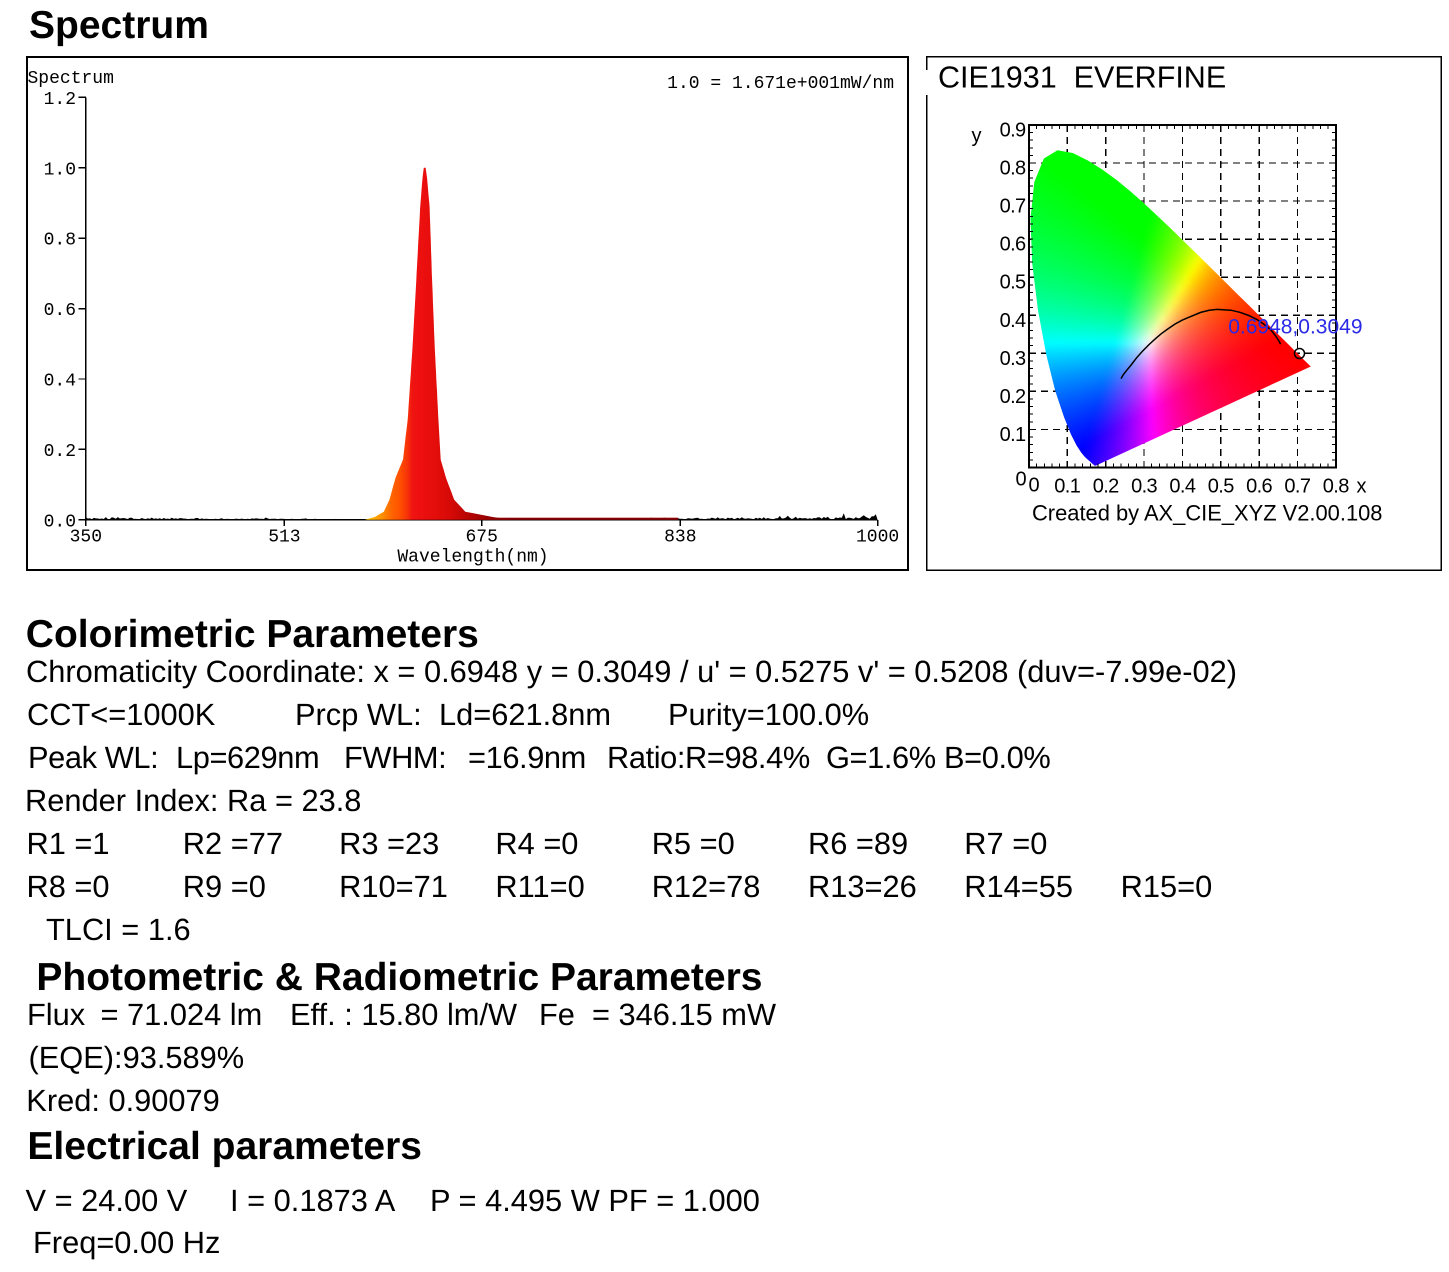  Describe the element at coordinates (1082, 78) in the screenshot. I see `svg-text: CIE1931 EVERFINE` at that location.